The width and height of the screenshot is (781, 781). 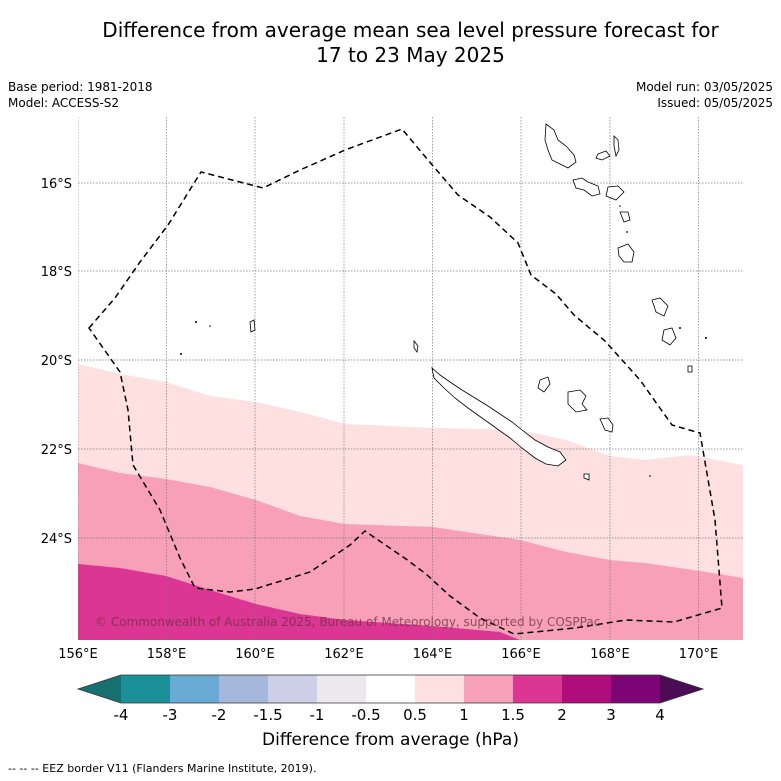 I want to click on lon-tick-label: 170°E, so click(x=699, y=654).